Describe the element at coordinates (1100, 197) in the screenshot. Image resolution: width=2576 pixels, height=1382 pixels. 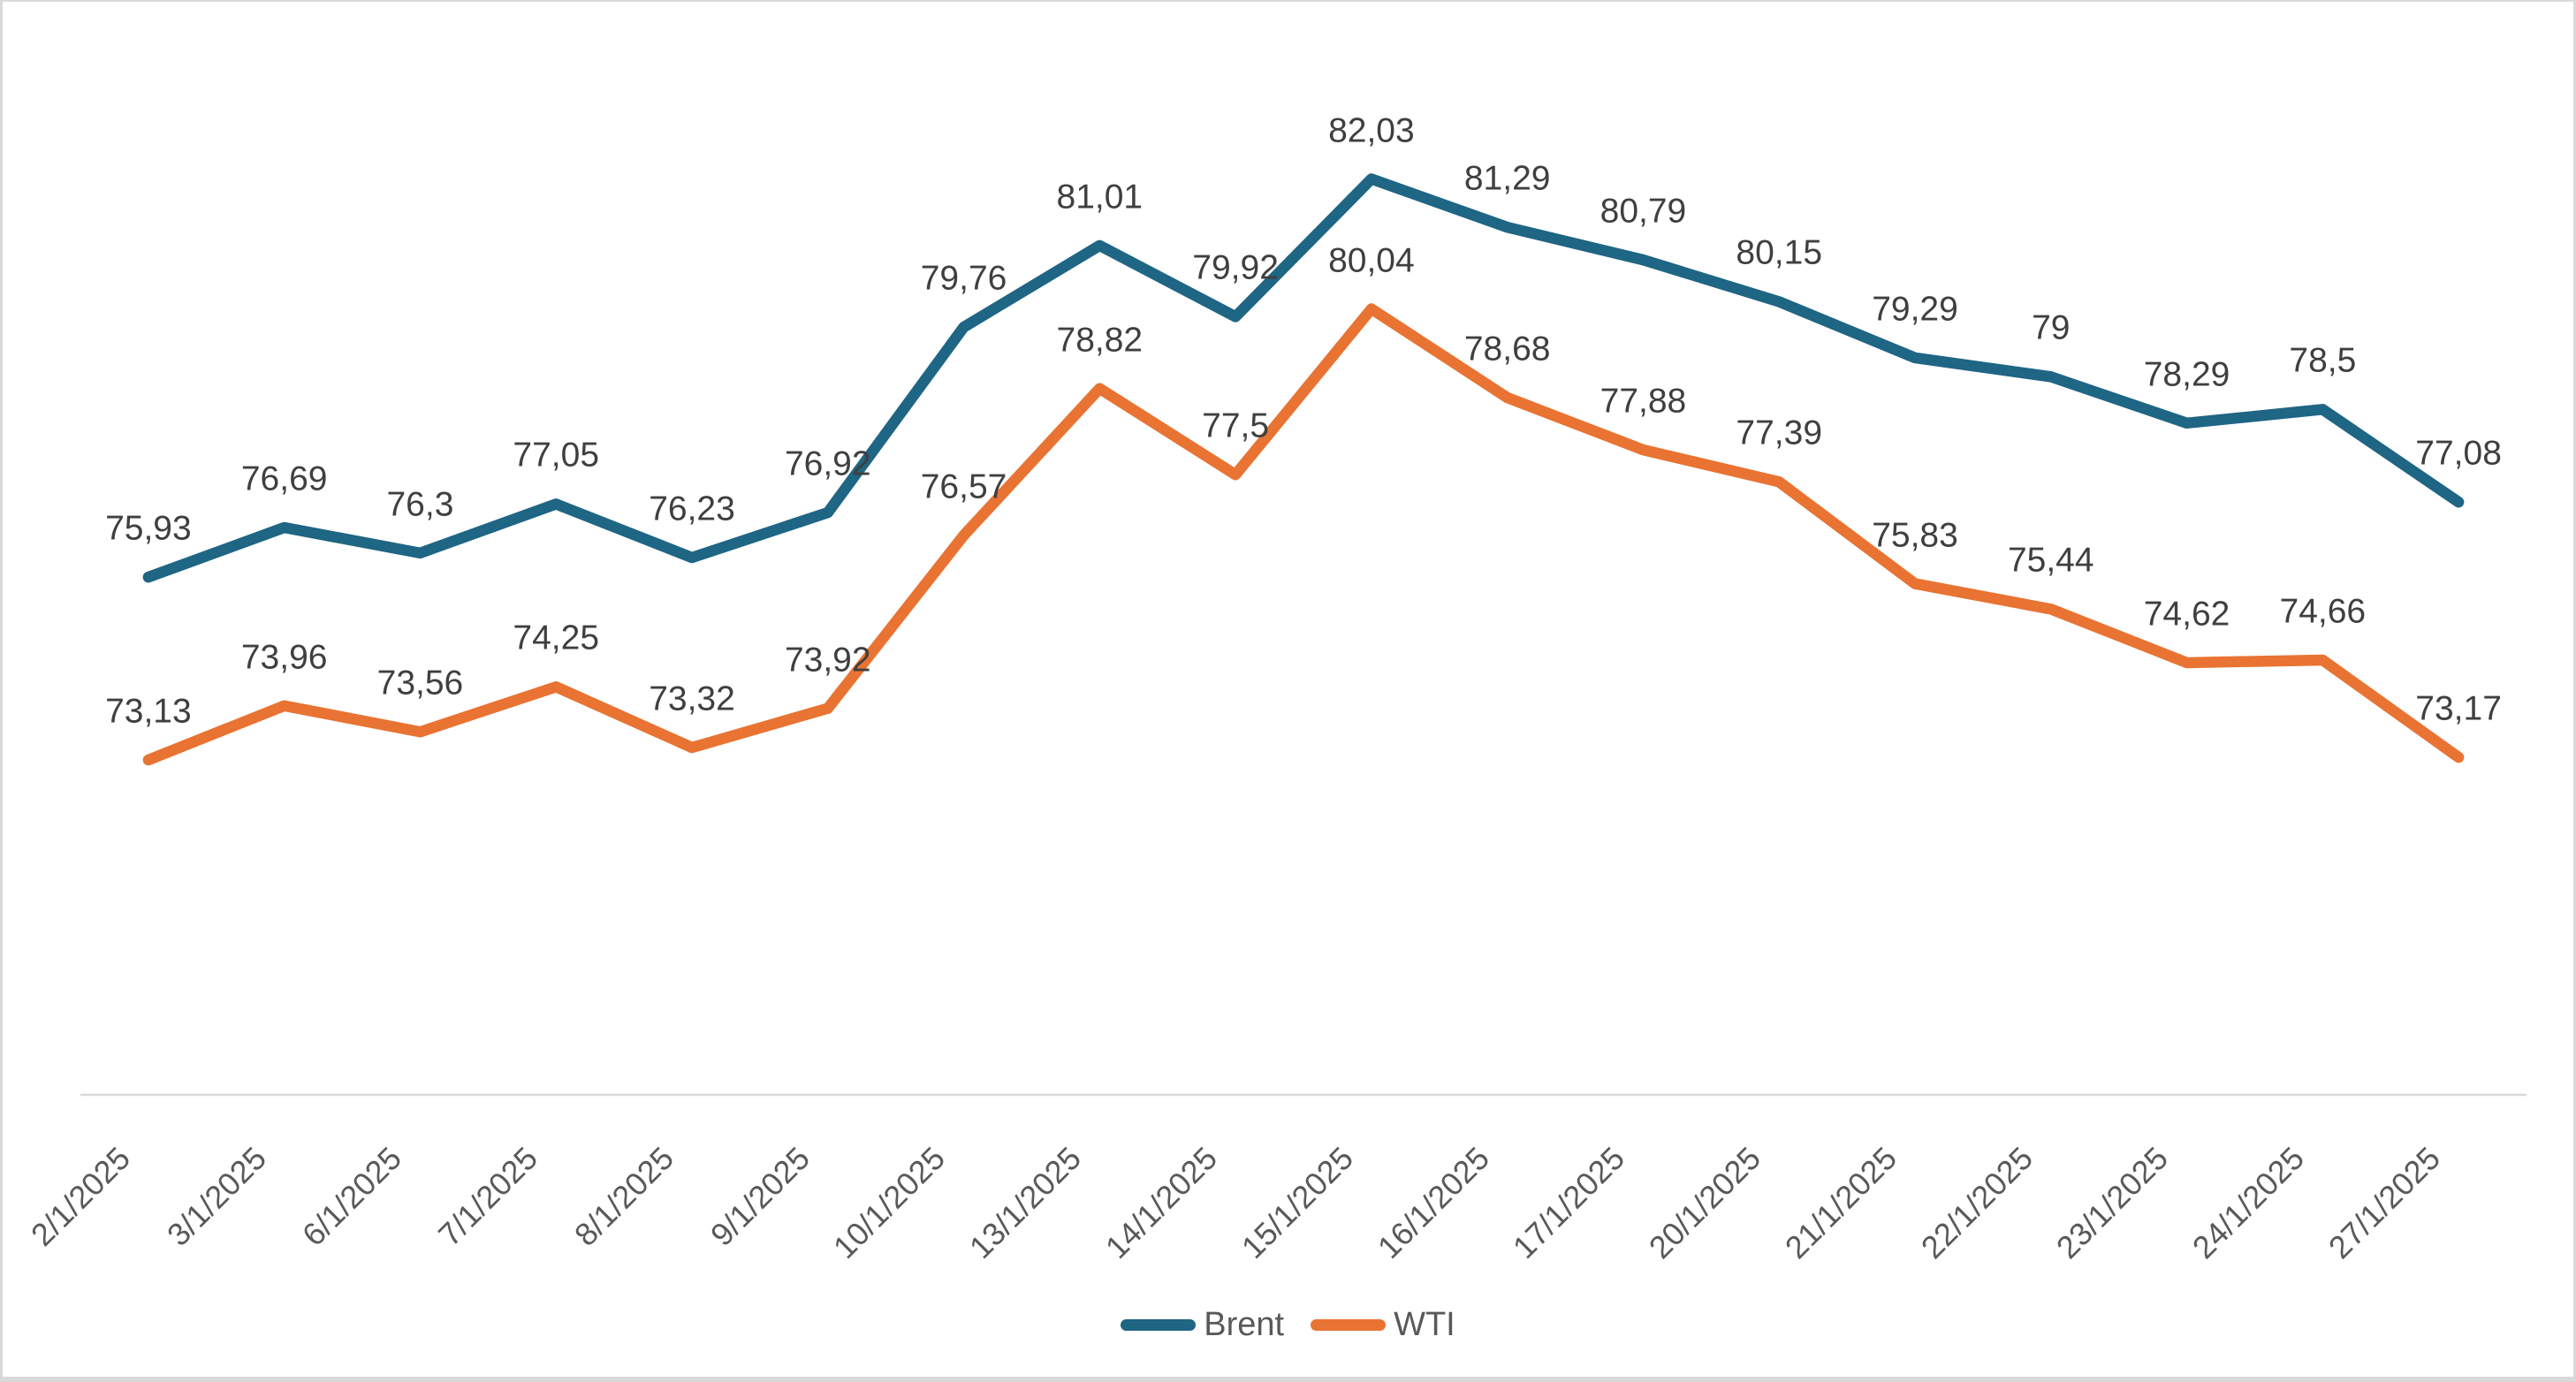
I see `brent-data-label: 81,01` at that location.